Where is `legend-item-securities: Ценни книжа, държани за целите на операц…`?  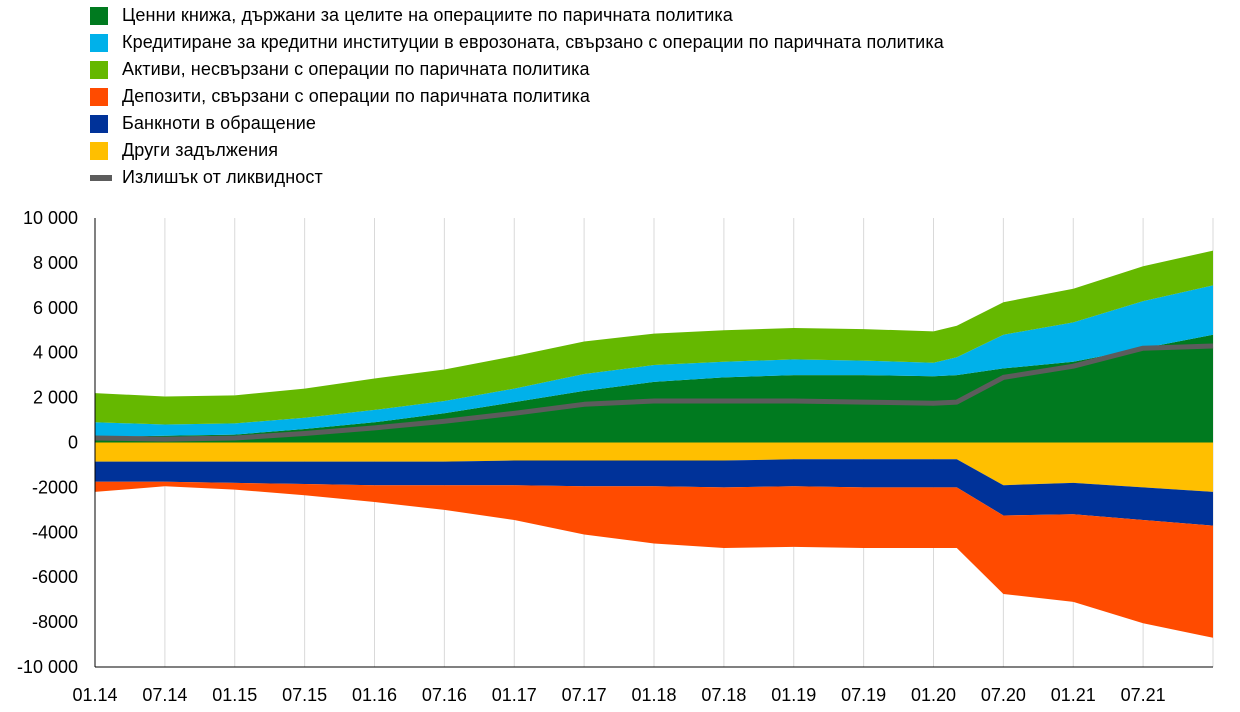
legend-item-securities: Ценни книжа, държани за целите на операц… is located at coordinates (517, 15).